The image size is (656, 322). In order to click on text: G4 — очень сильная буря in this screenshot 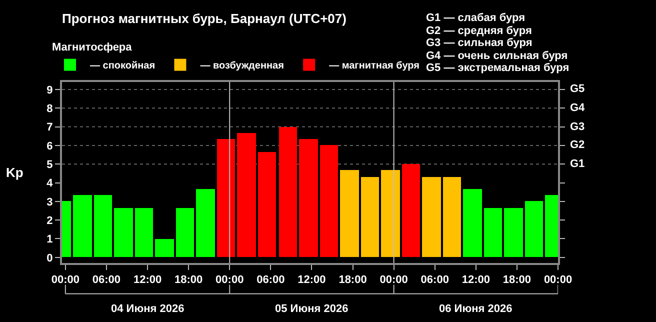, I will do `click(497, 56)`.